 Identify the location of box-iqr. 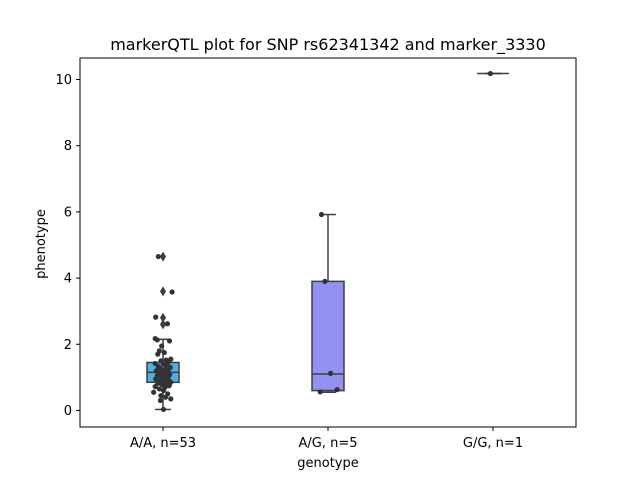
(328, 336).